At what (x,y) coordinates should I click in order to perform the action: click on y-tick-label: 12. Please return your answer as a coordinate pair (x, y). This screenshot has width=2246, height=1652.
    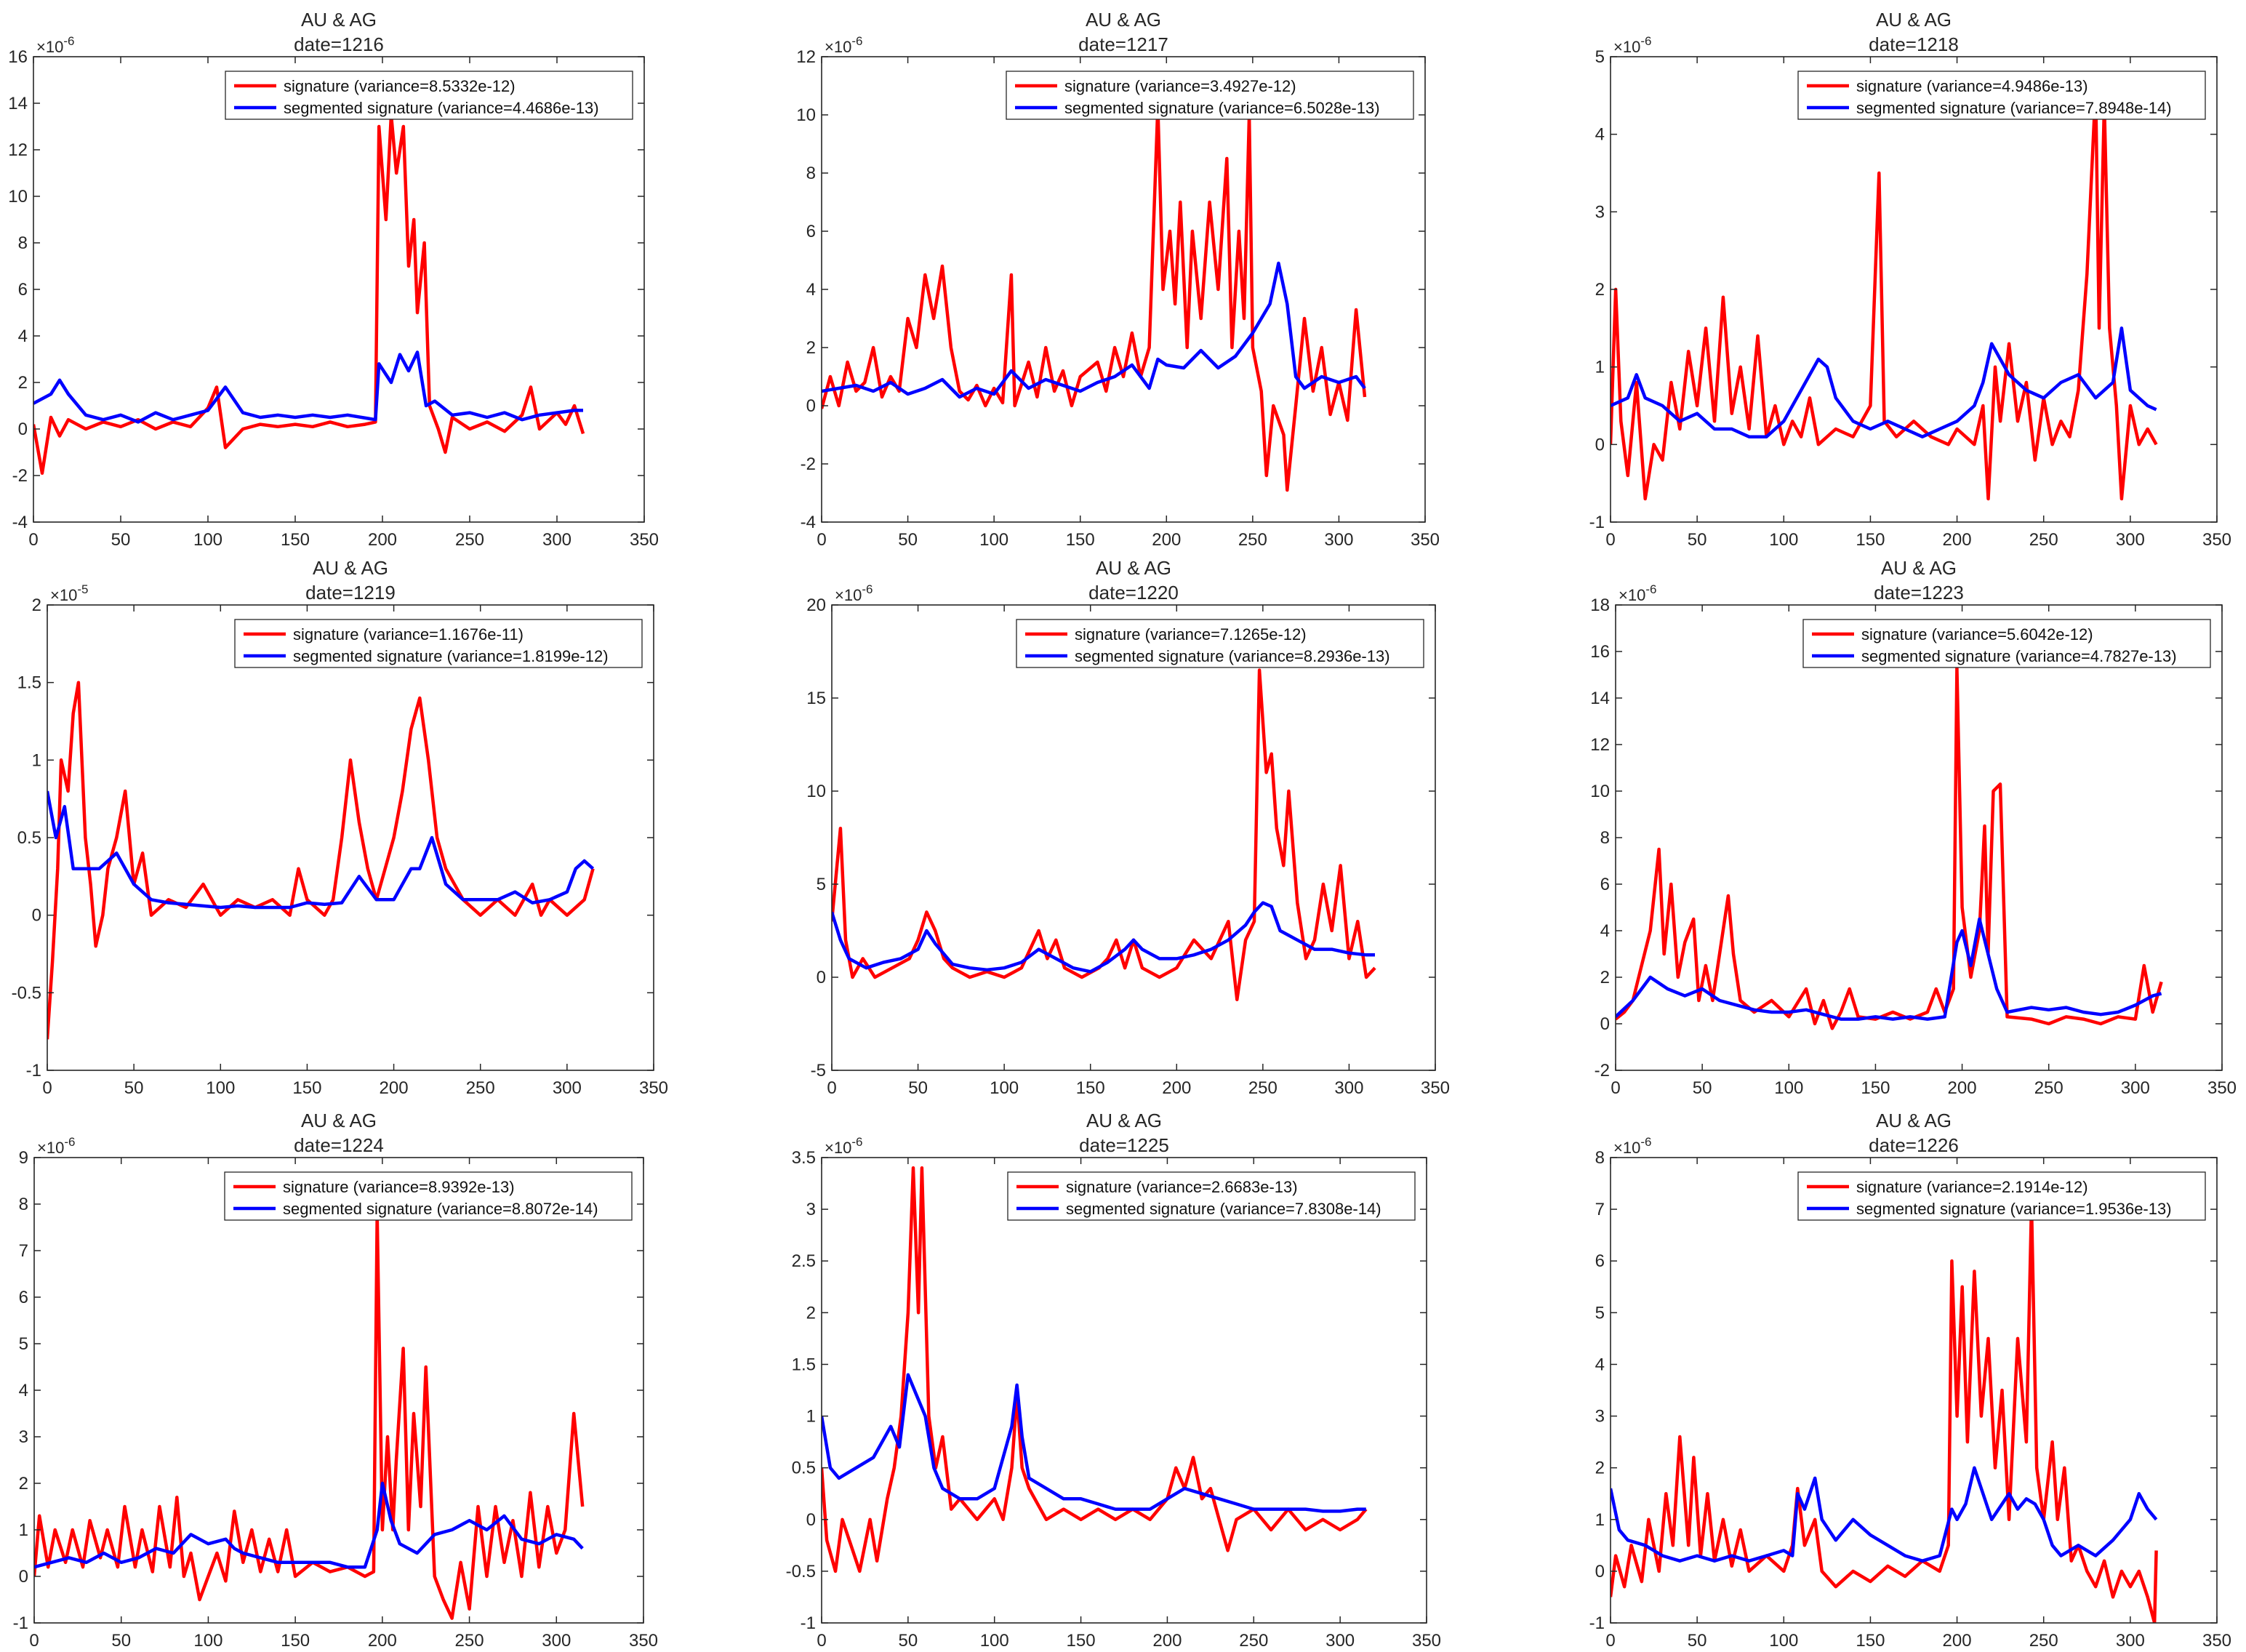
    Looking at the image, I should click on (806, 57).